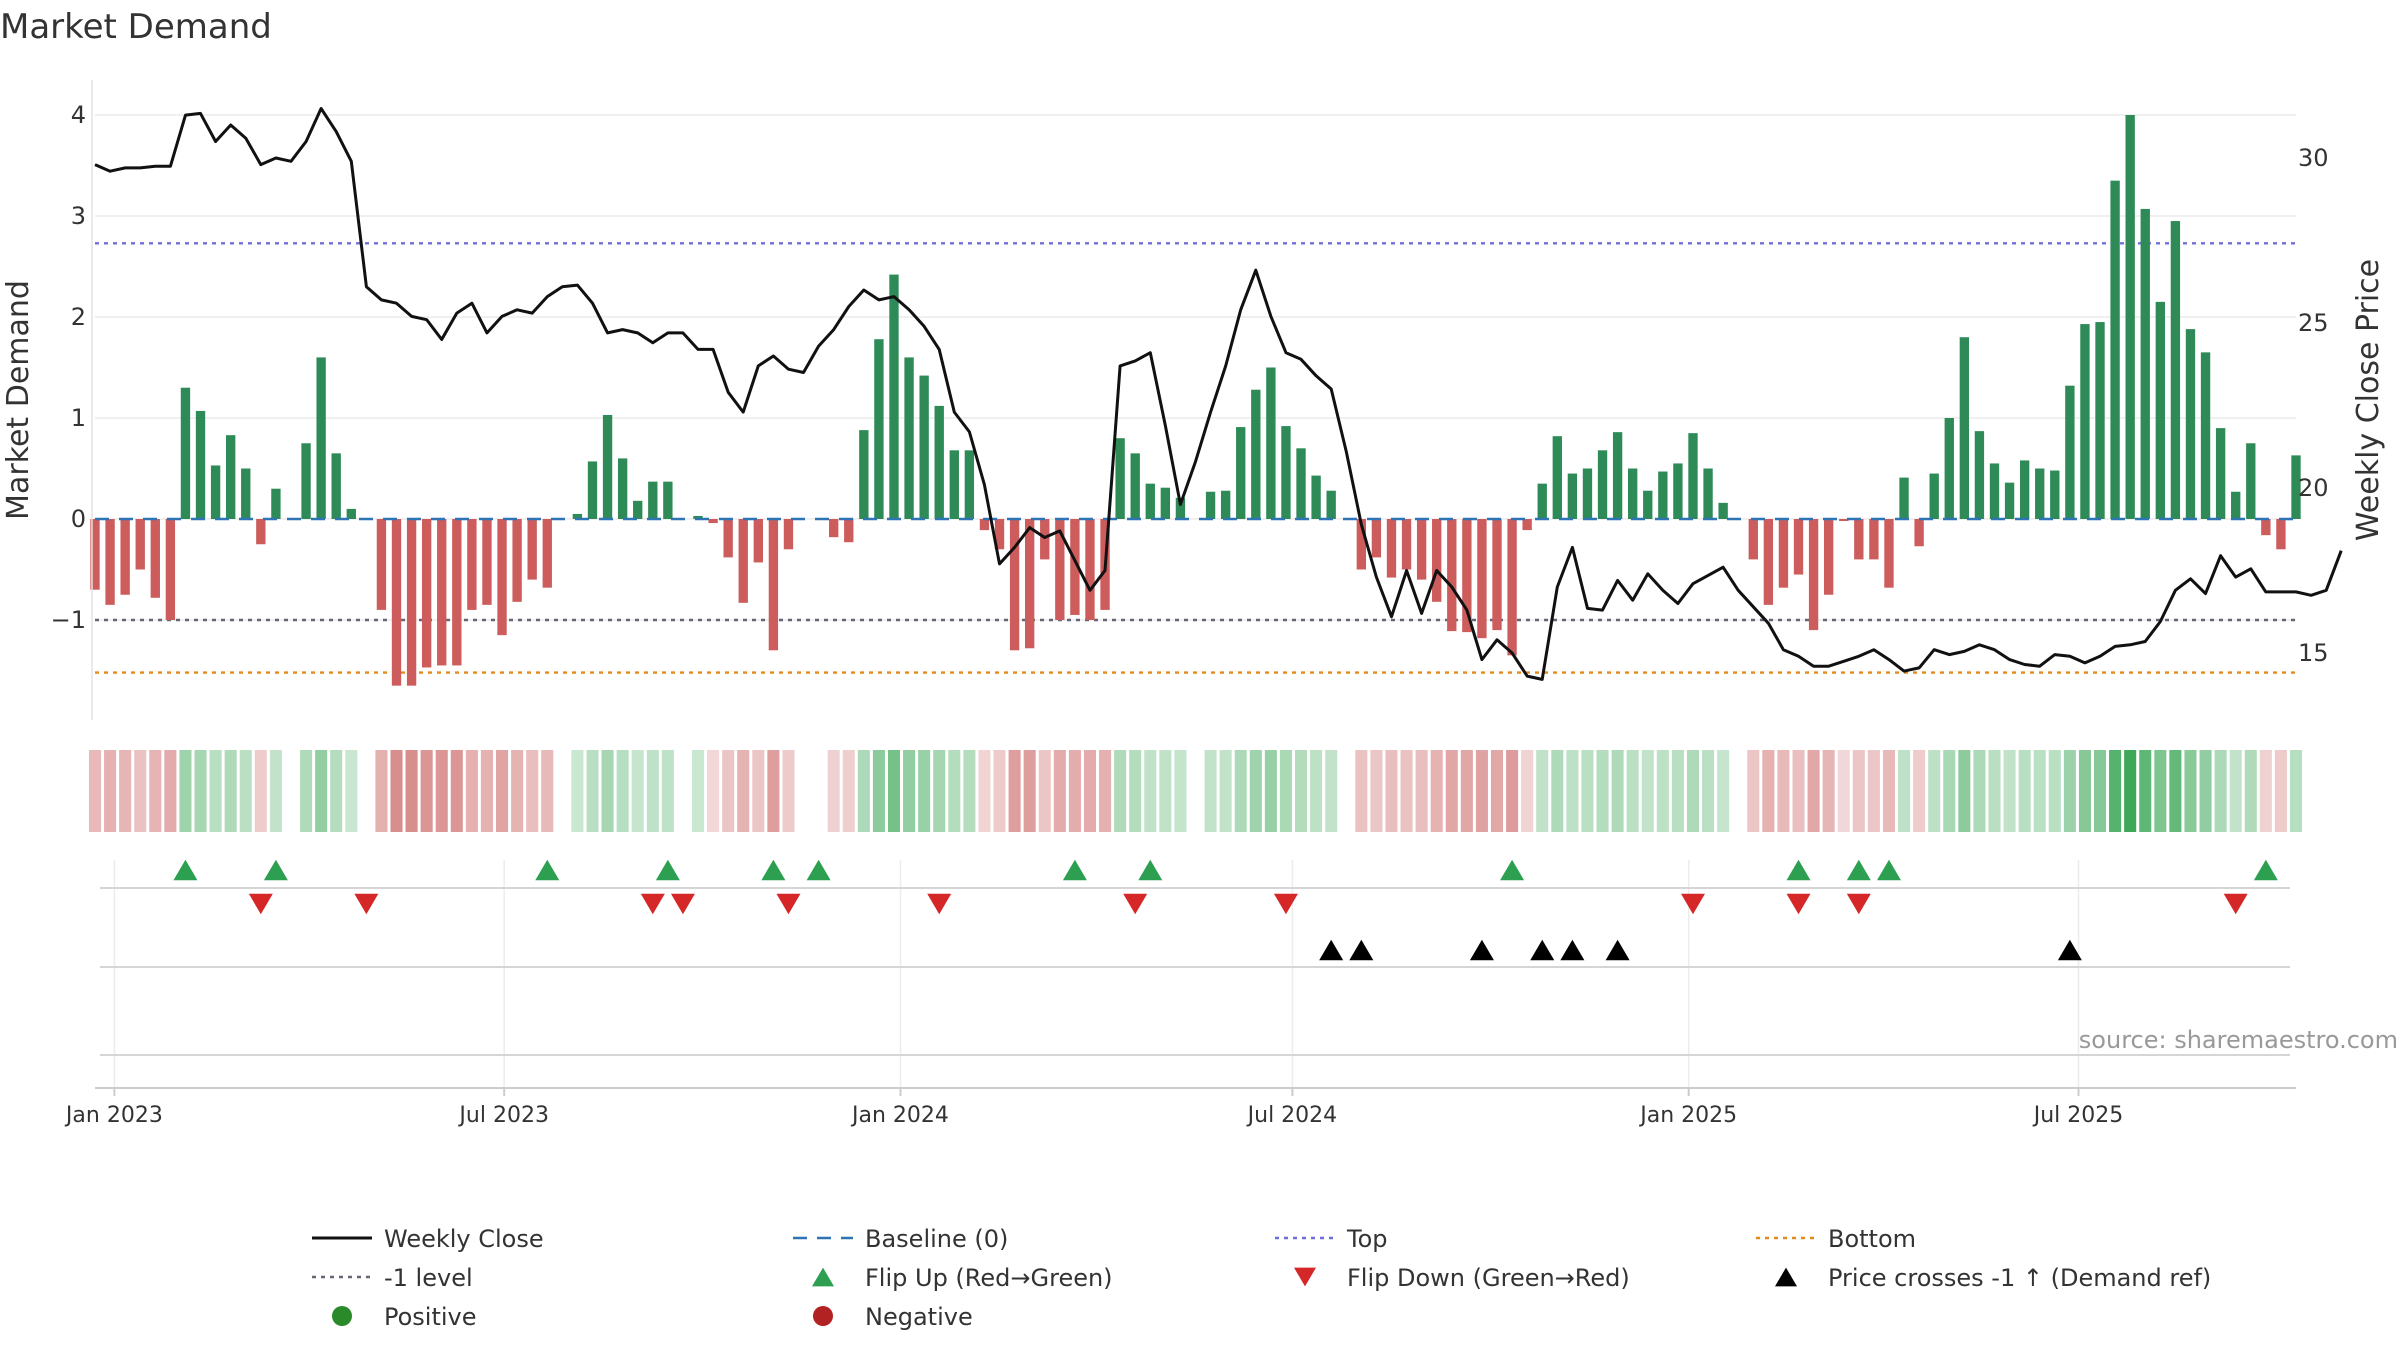 The height and width of the screenshot is (1350, 2400). Describe the element at coordinates (464, 1239) in the screenshot. I see `legend-label-0: Weekly Close` at that location.